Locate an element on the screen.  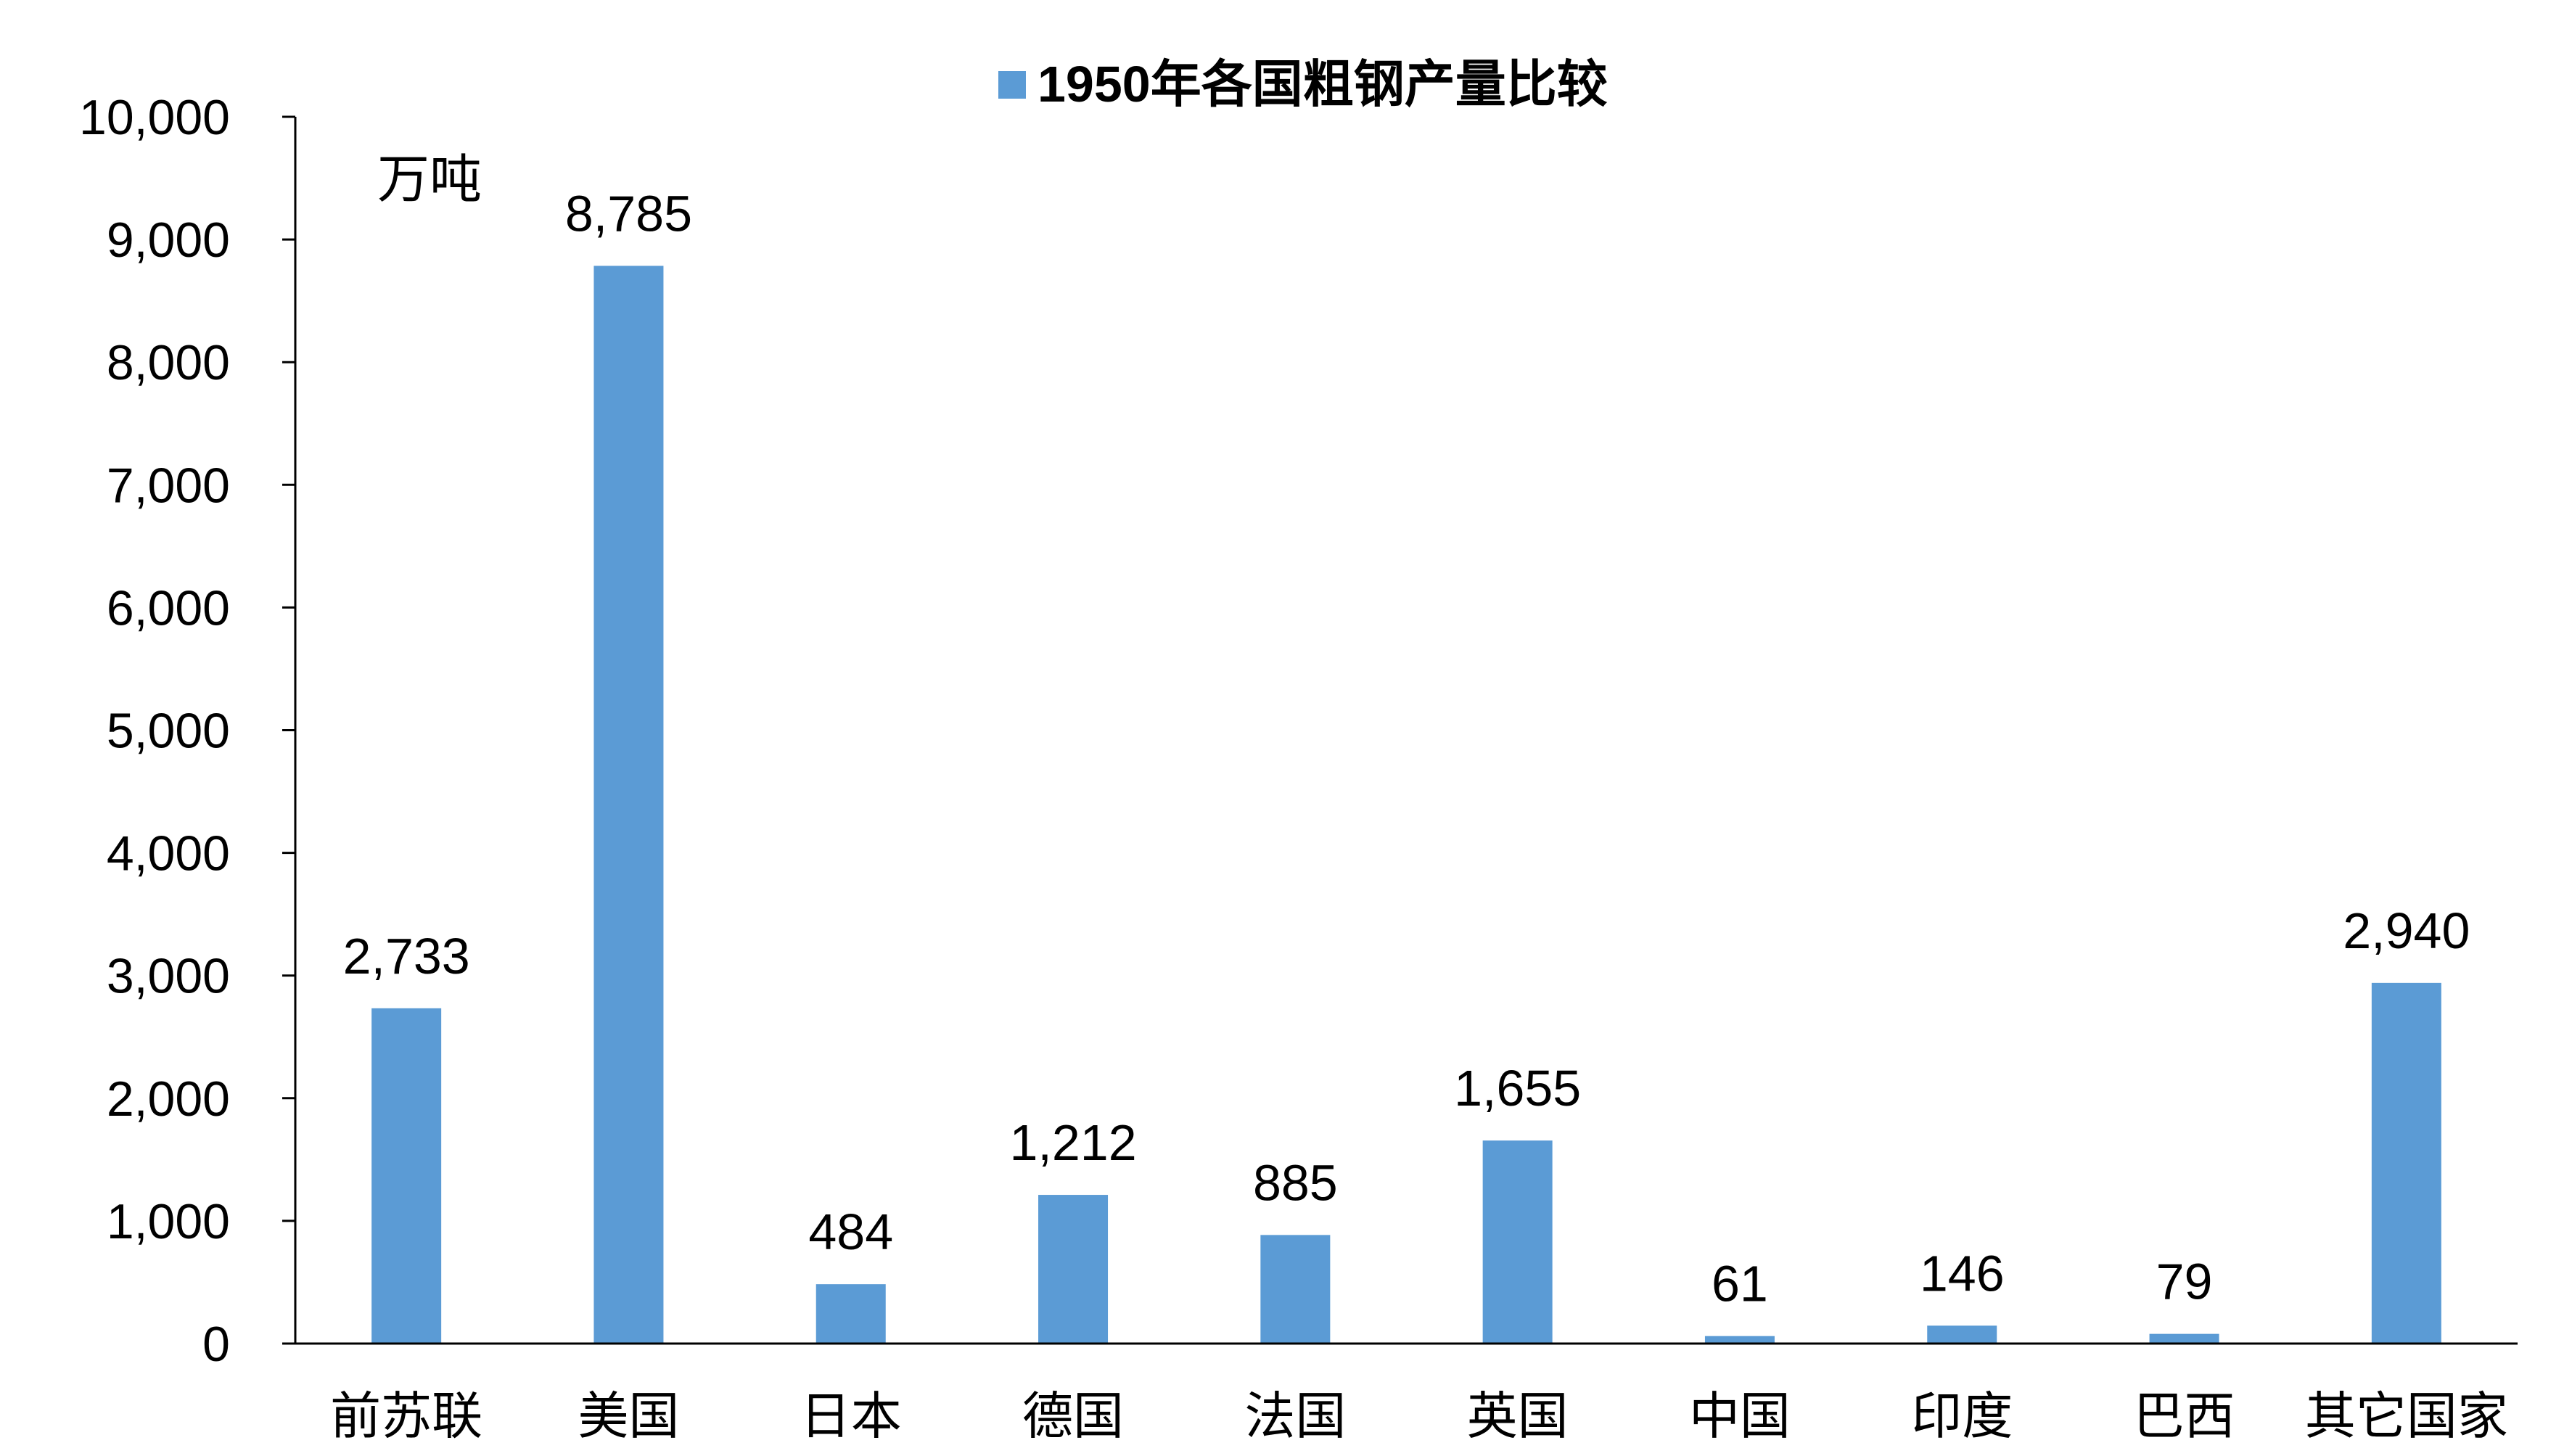
x-axis: 前苏联 美国 日本 德国 法国 英国 中国 印度 巴西 其它国家 is located at coordinates (1406, 1394).